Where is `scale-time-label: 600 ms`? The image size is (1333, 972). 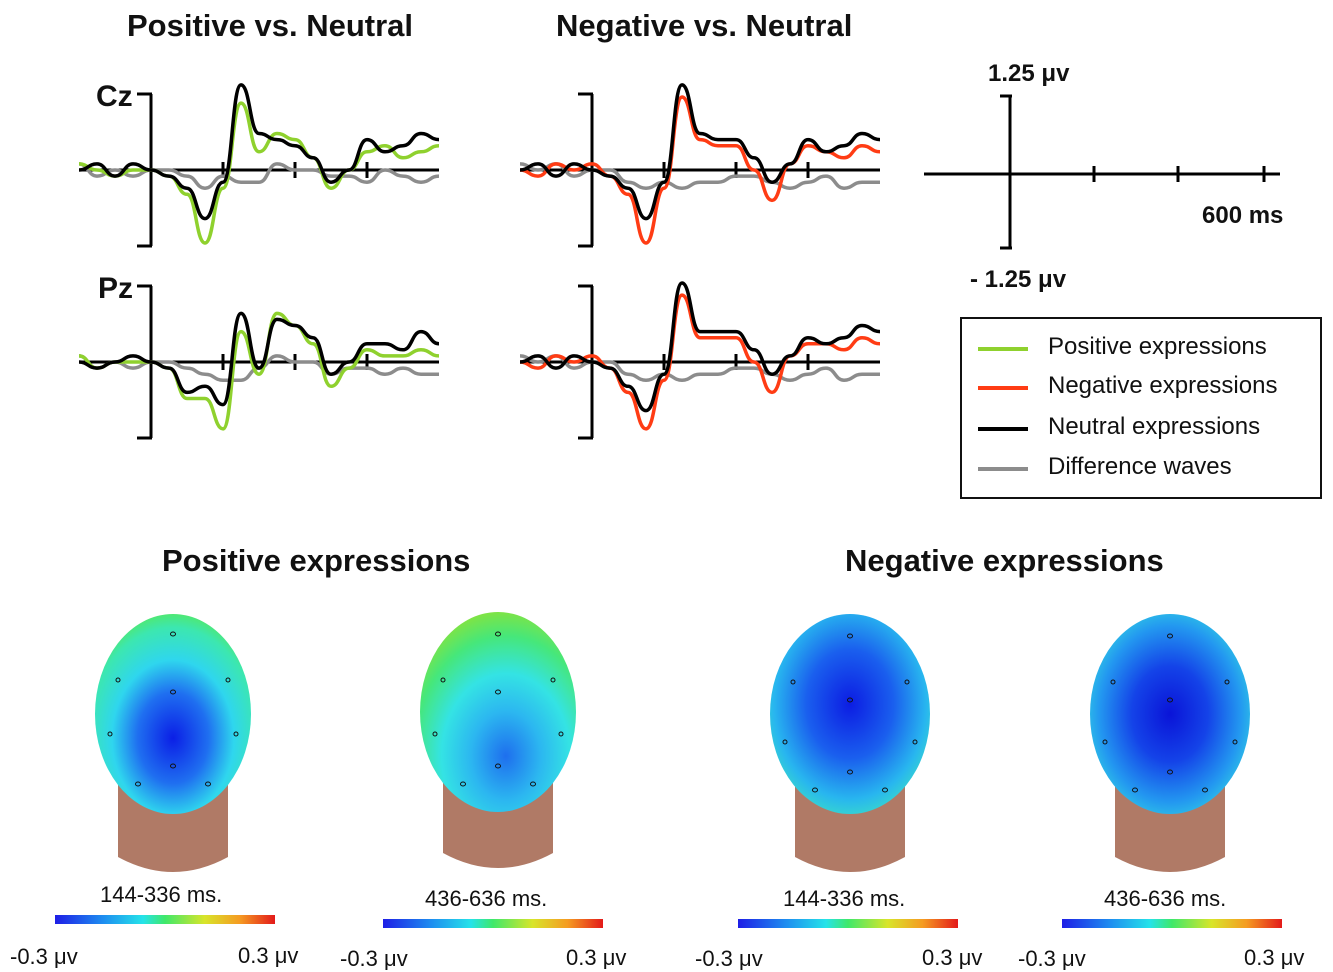 scale-time-label: 600 ms is located at coordinates (1243, 215).